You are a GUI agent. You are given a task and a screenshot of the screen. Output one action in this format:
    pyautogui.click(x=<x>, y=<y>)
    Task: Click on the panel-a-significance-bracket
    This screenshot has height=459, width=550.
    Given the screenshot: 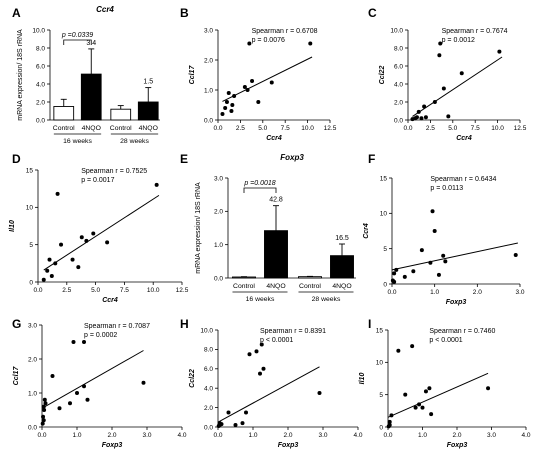 What is the action you would take?
    pyautogui.click(x=77, y=42)
    